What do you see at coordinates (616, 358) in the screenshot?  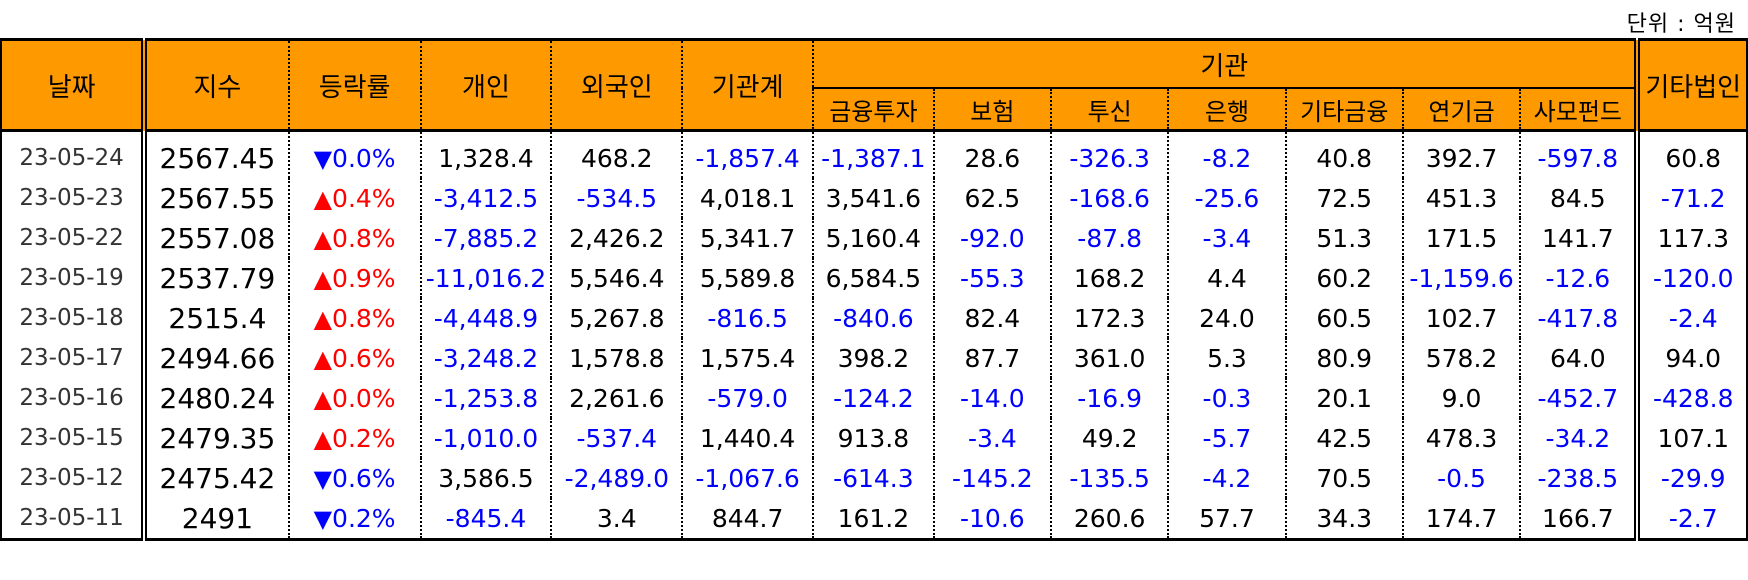 I see `cell-foreign: 1,578.8` at bounding box center [616, 358].